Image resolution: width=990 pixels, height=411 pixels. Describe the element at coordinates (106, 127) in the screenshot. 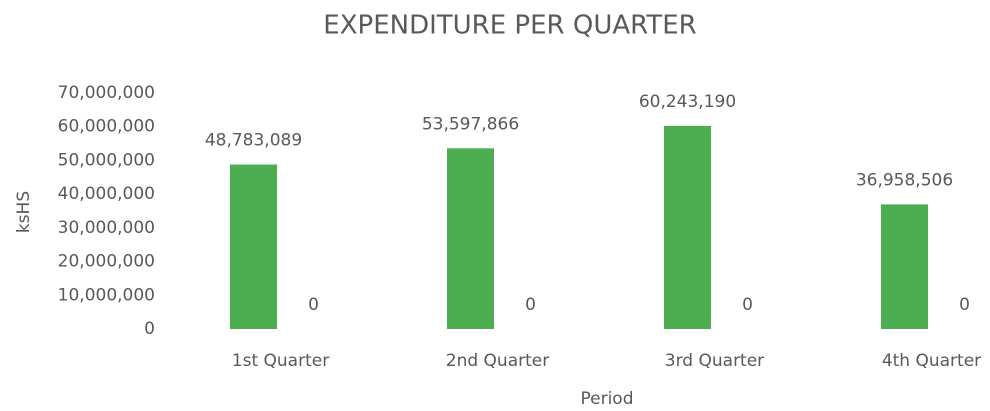

I see `y-tick-label: 60,000,000` at that location.